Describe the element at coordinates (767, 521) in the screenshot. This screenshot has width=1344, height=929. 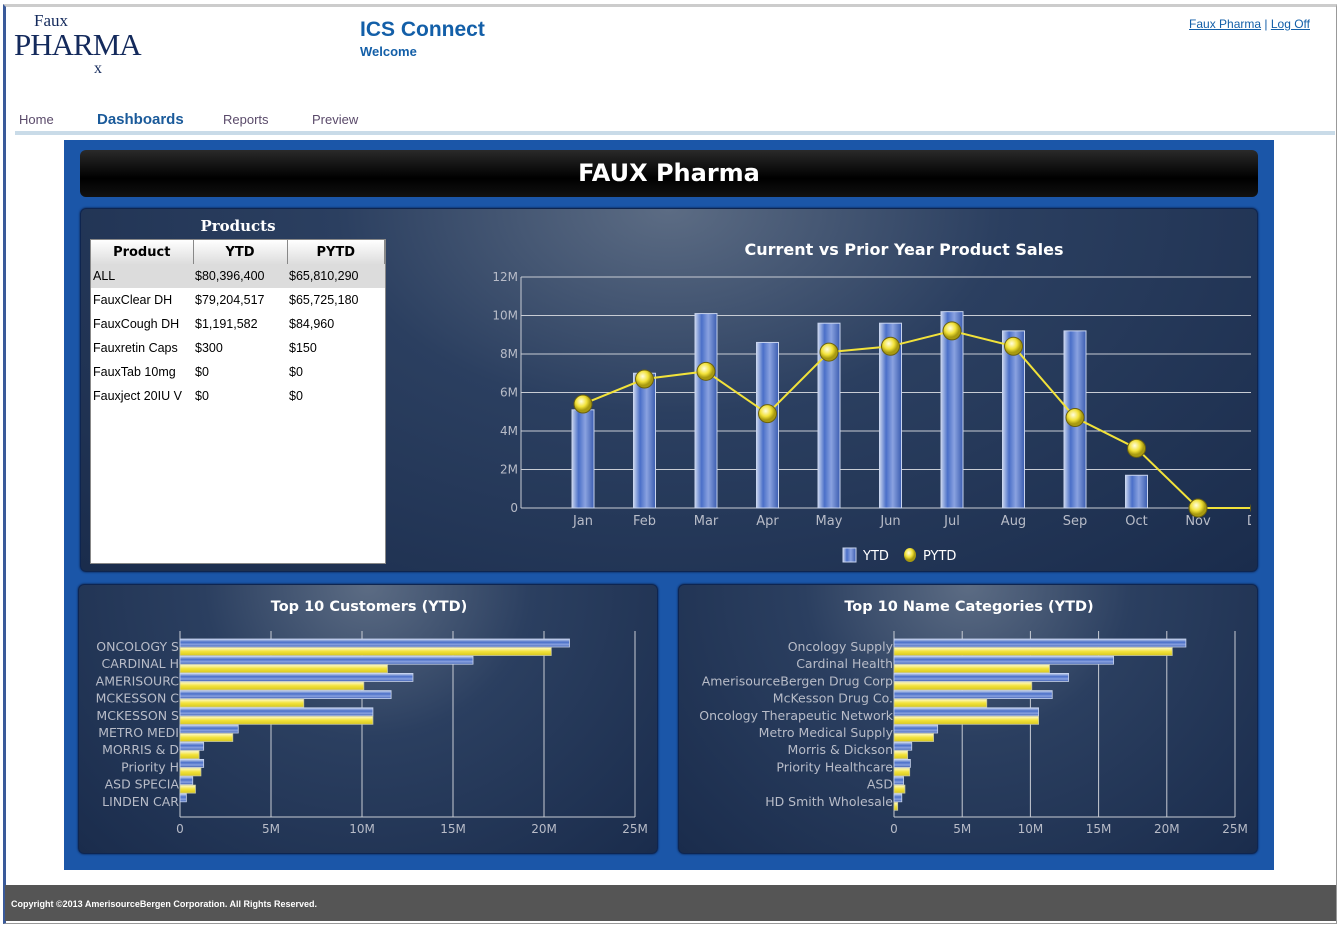
I see `x-tick-label: Apr` at that location.